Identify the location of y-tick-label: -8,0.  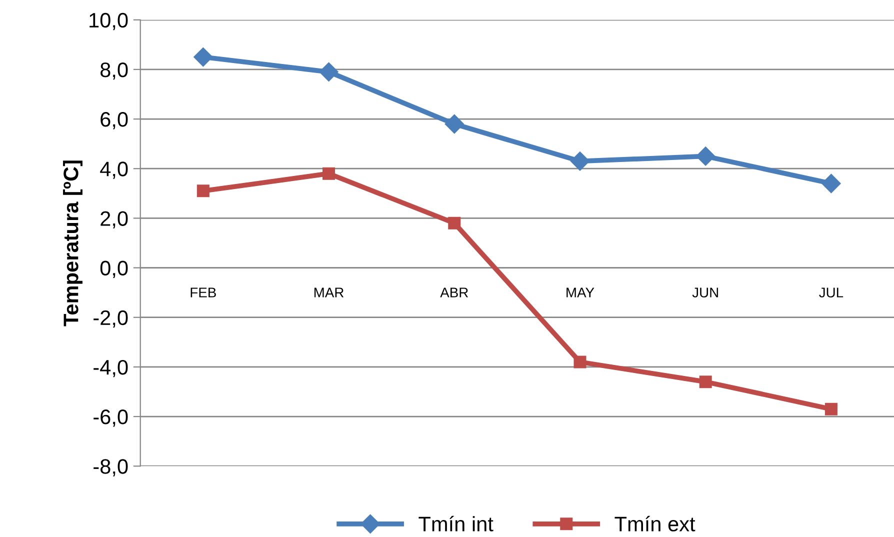
(111, 467).